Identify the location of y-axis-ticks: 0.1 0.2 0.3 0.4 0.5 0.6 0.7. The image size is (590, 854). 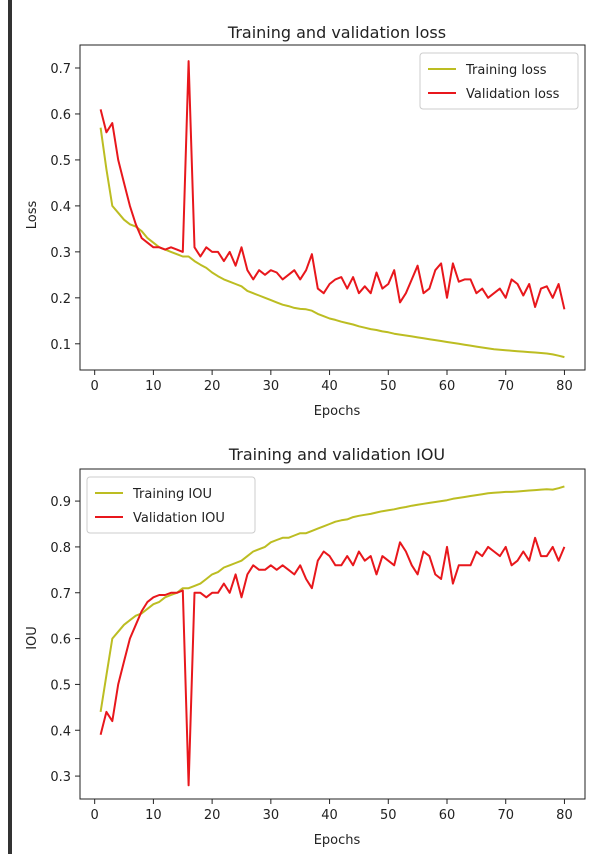
(65, 207).